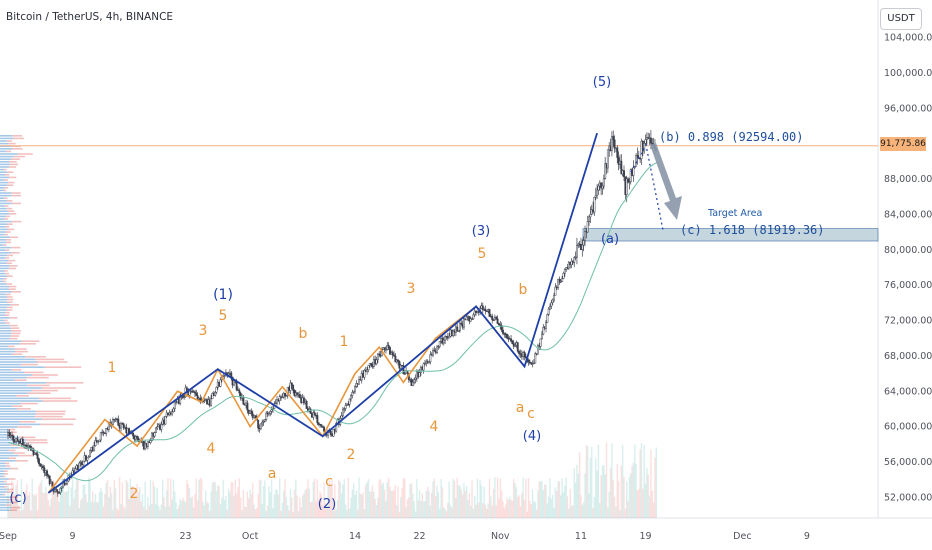  Describe the element at coordinates (272, 474) in the screenshot. I see `wave-label: a` at that location.